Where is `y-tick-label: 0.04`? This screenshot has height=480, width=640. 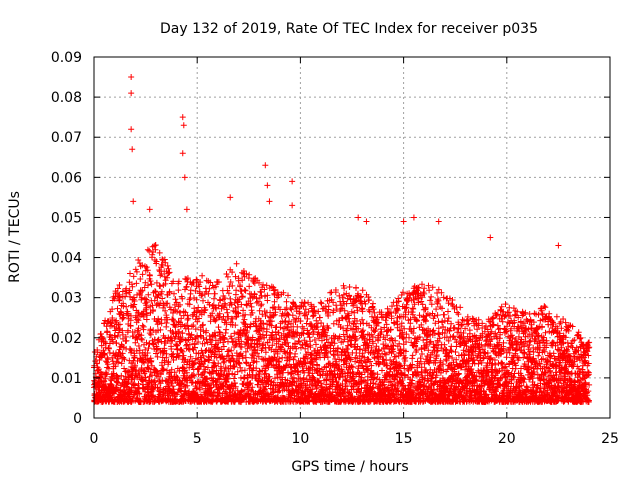
y-tick-label: 0.04 is located at coordinates (66, 259).